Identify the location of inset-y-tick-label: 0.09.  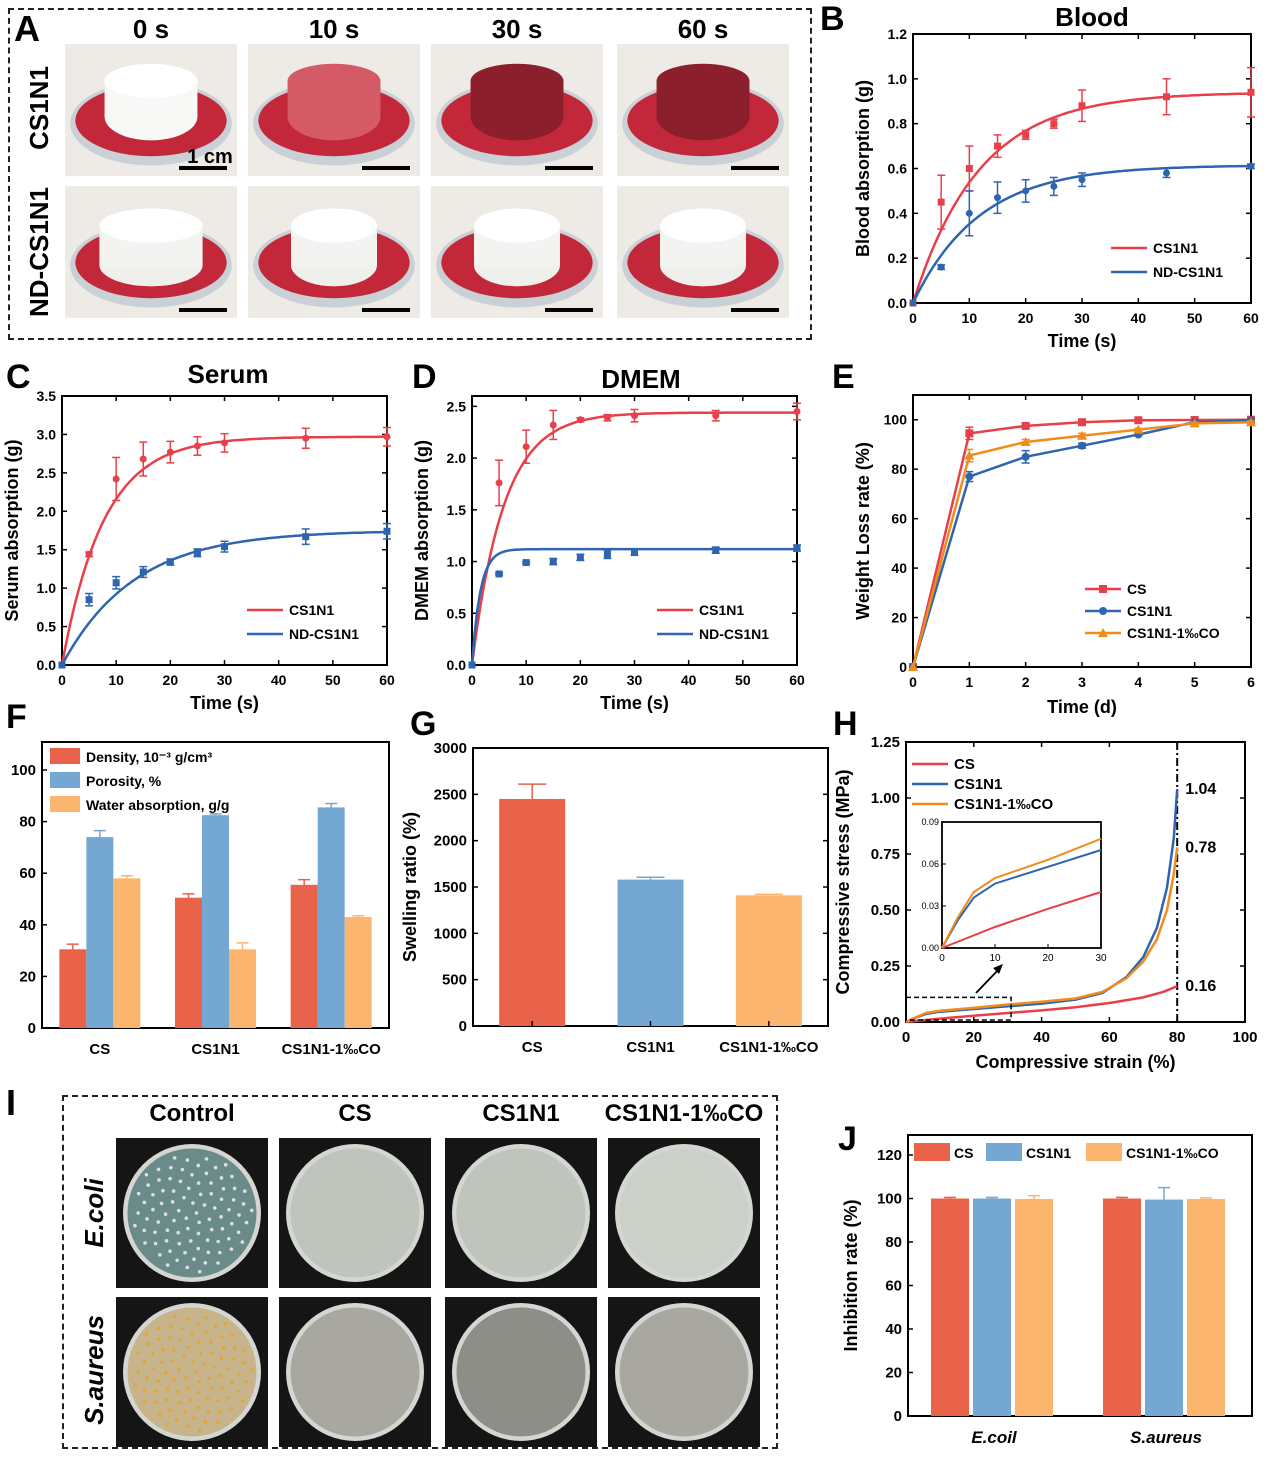
(930, 822).